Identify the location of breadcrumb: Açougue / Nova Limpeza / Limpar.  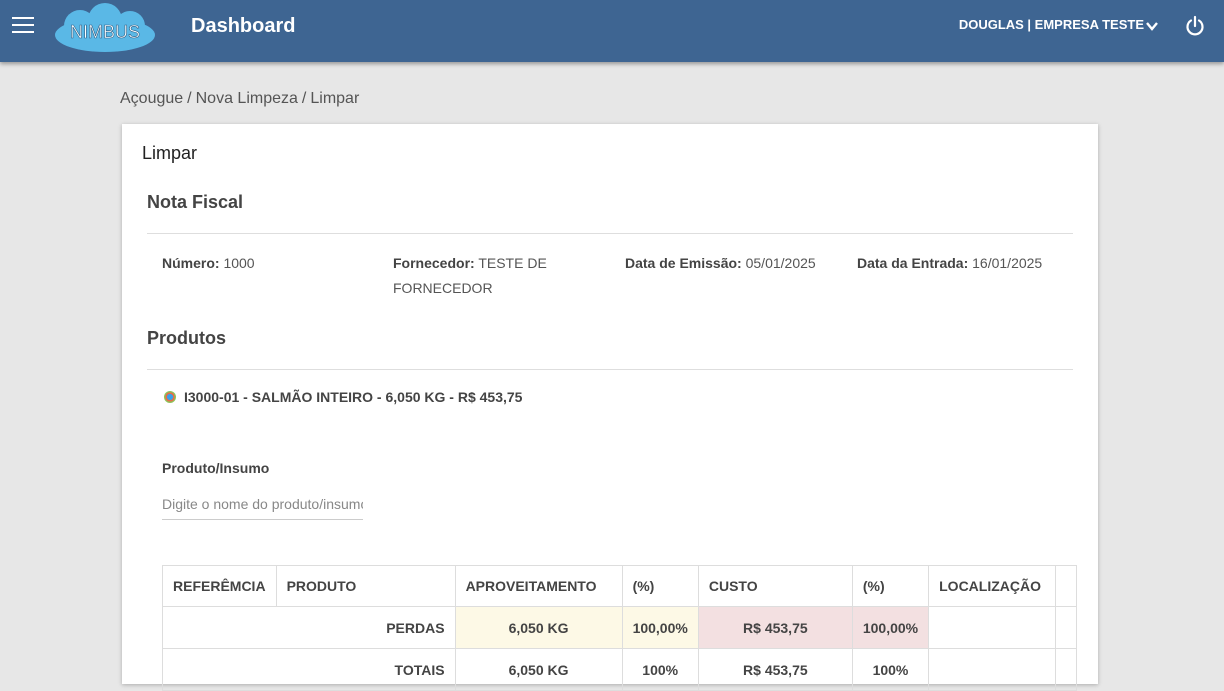
(241, 99).